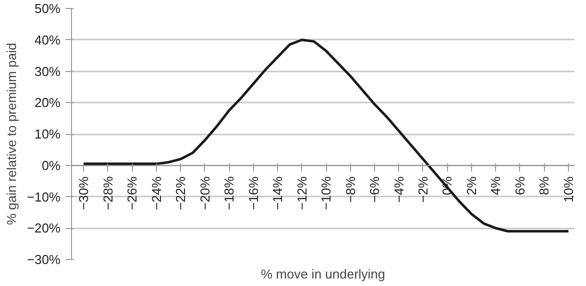 This screenshot has height=286, width=586. I want to click on x-tick-label: −10%, so click(326, 193).